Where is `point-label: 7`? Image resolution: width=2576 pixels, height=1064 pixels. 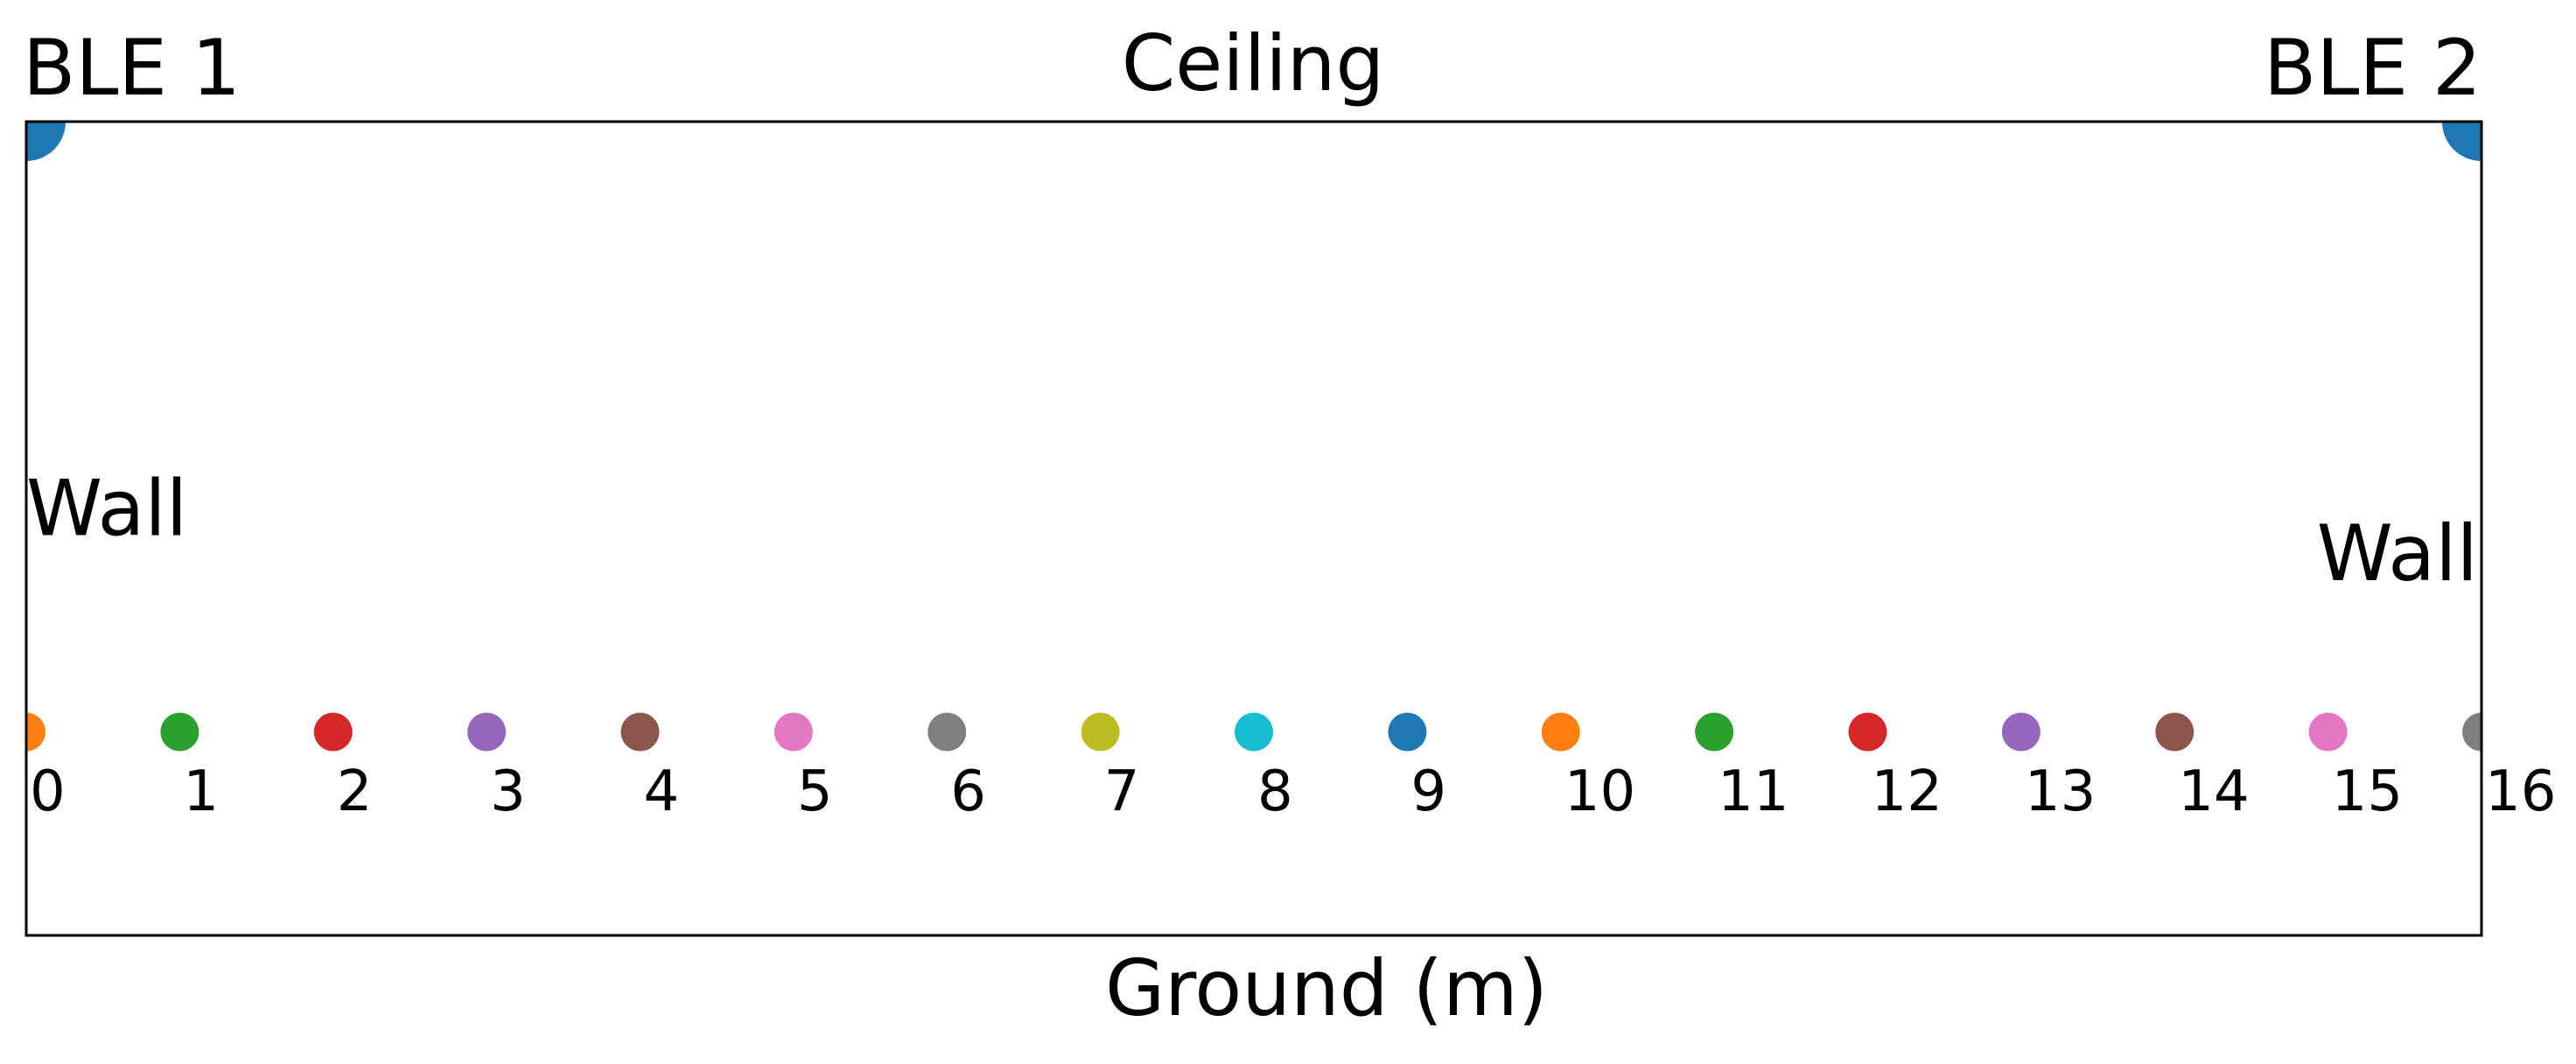 point-label: 7 is located at coordinates (1122, 792).